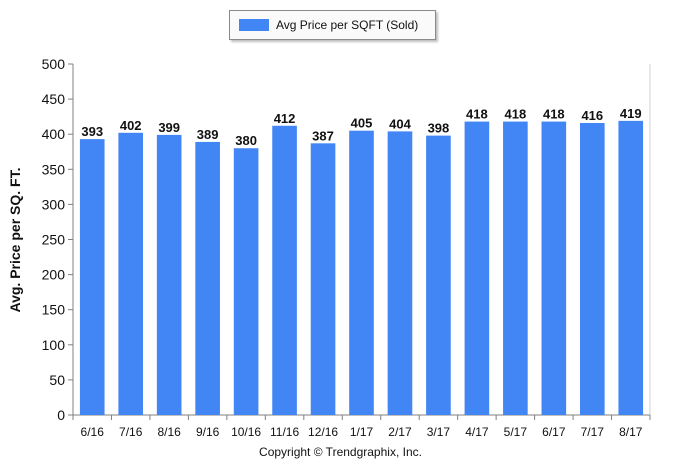 The height and width of the screenshot is (464, 681). Describe the element at coordinates (15, 240) in the screenshot. I see `y-axis-title: Avg. Price per SQ. FT.` at that location.